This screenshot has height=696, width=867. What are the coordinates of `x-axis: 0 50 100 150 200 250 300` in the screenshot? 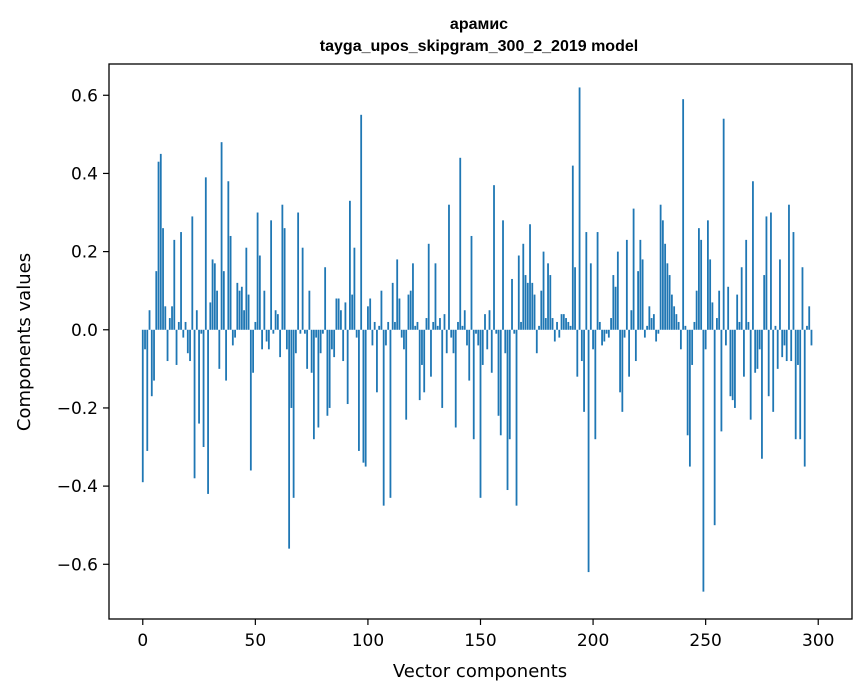 It's located at (485, 635).